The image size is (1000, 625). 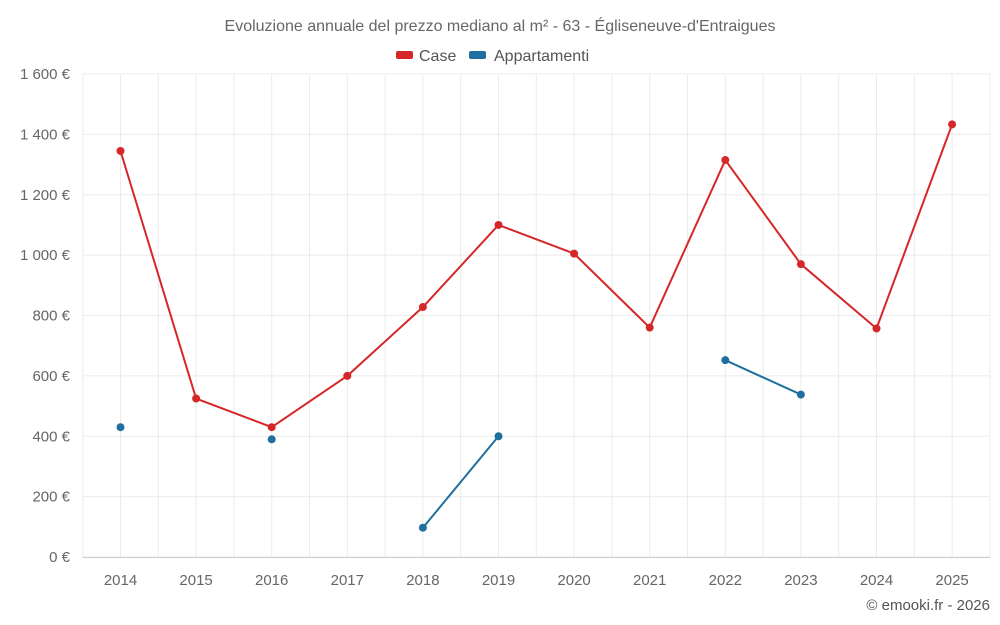 I want to click on x-tick-label: 2019, so click(x=498, y=580).